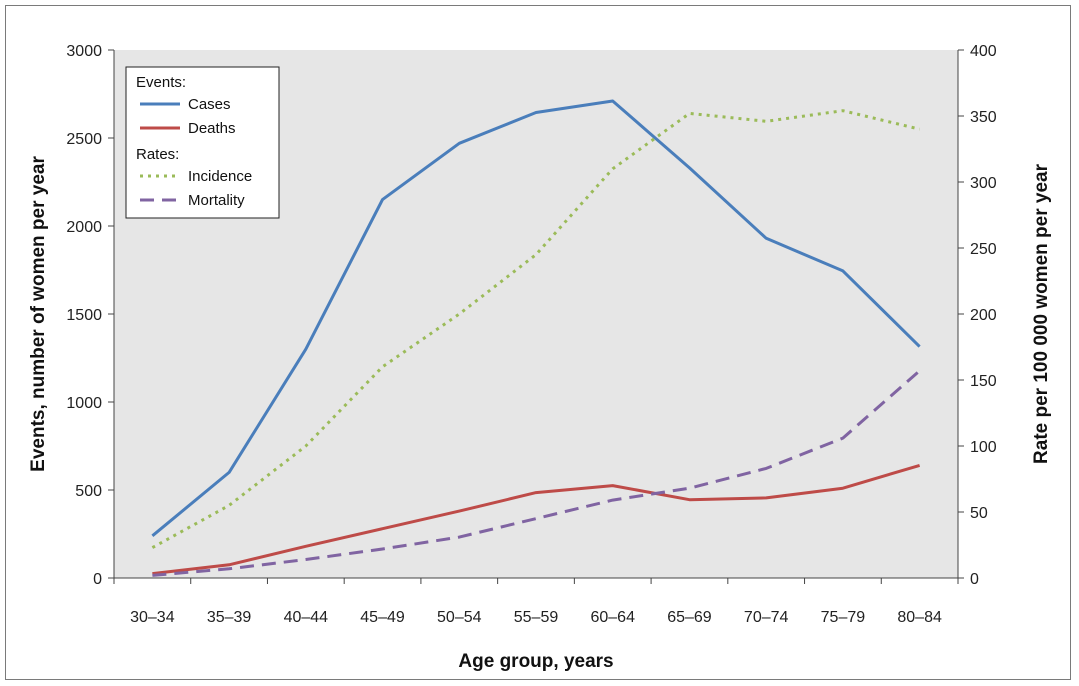  I want to click on x-tick-label: 40–44, so click(306, 617).